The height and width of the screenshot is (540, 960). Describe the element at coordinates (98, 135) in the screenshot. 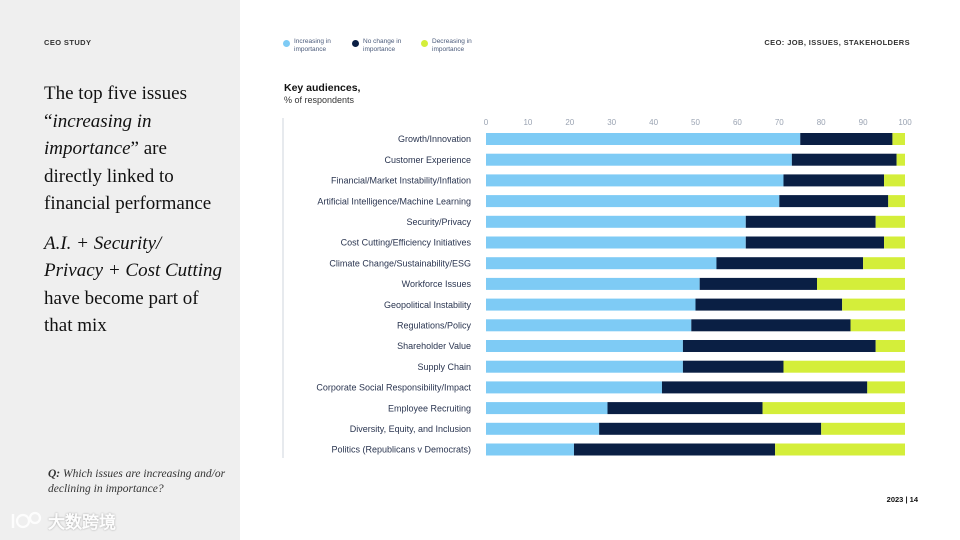

I see `headline-emphasis: increasing in importance` at that location.